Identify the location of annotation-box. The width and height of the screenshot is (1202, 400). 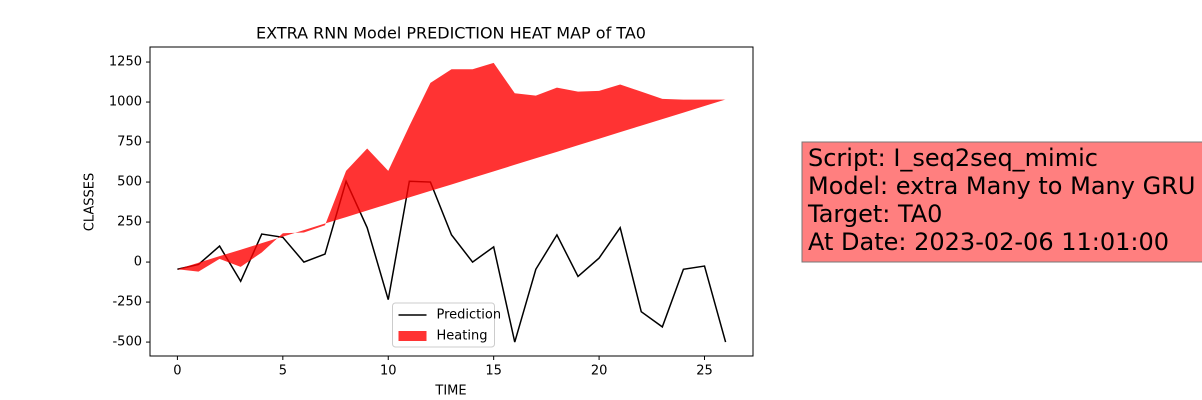
(1001, 202).